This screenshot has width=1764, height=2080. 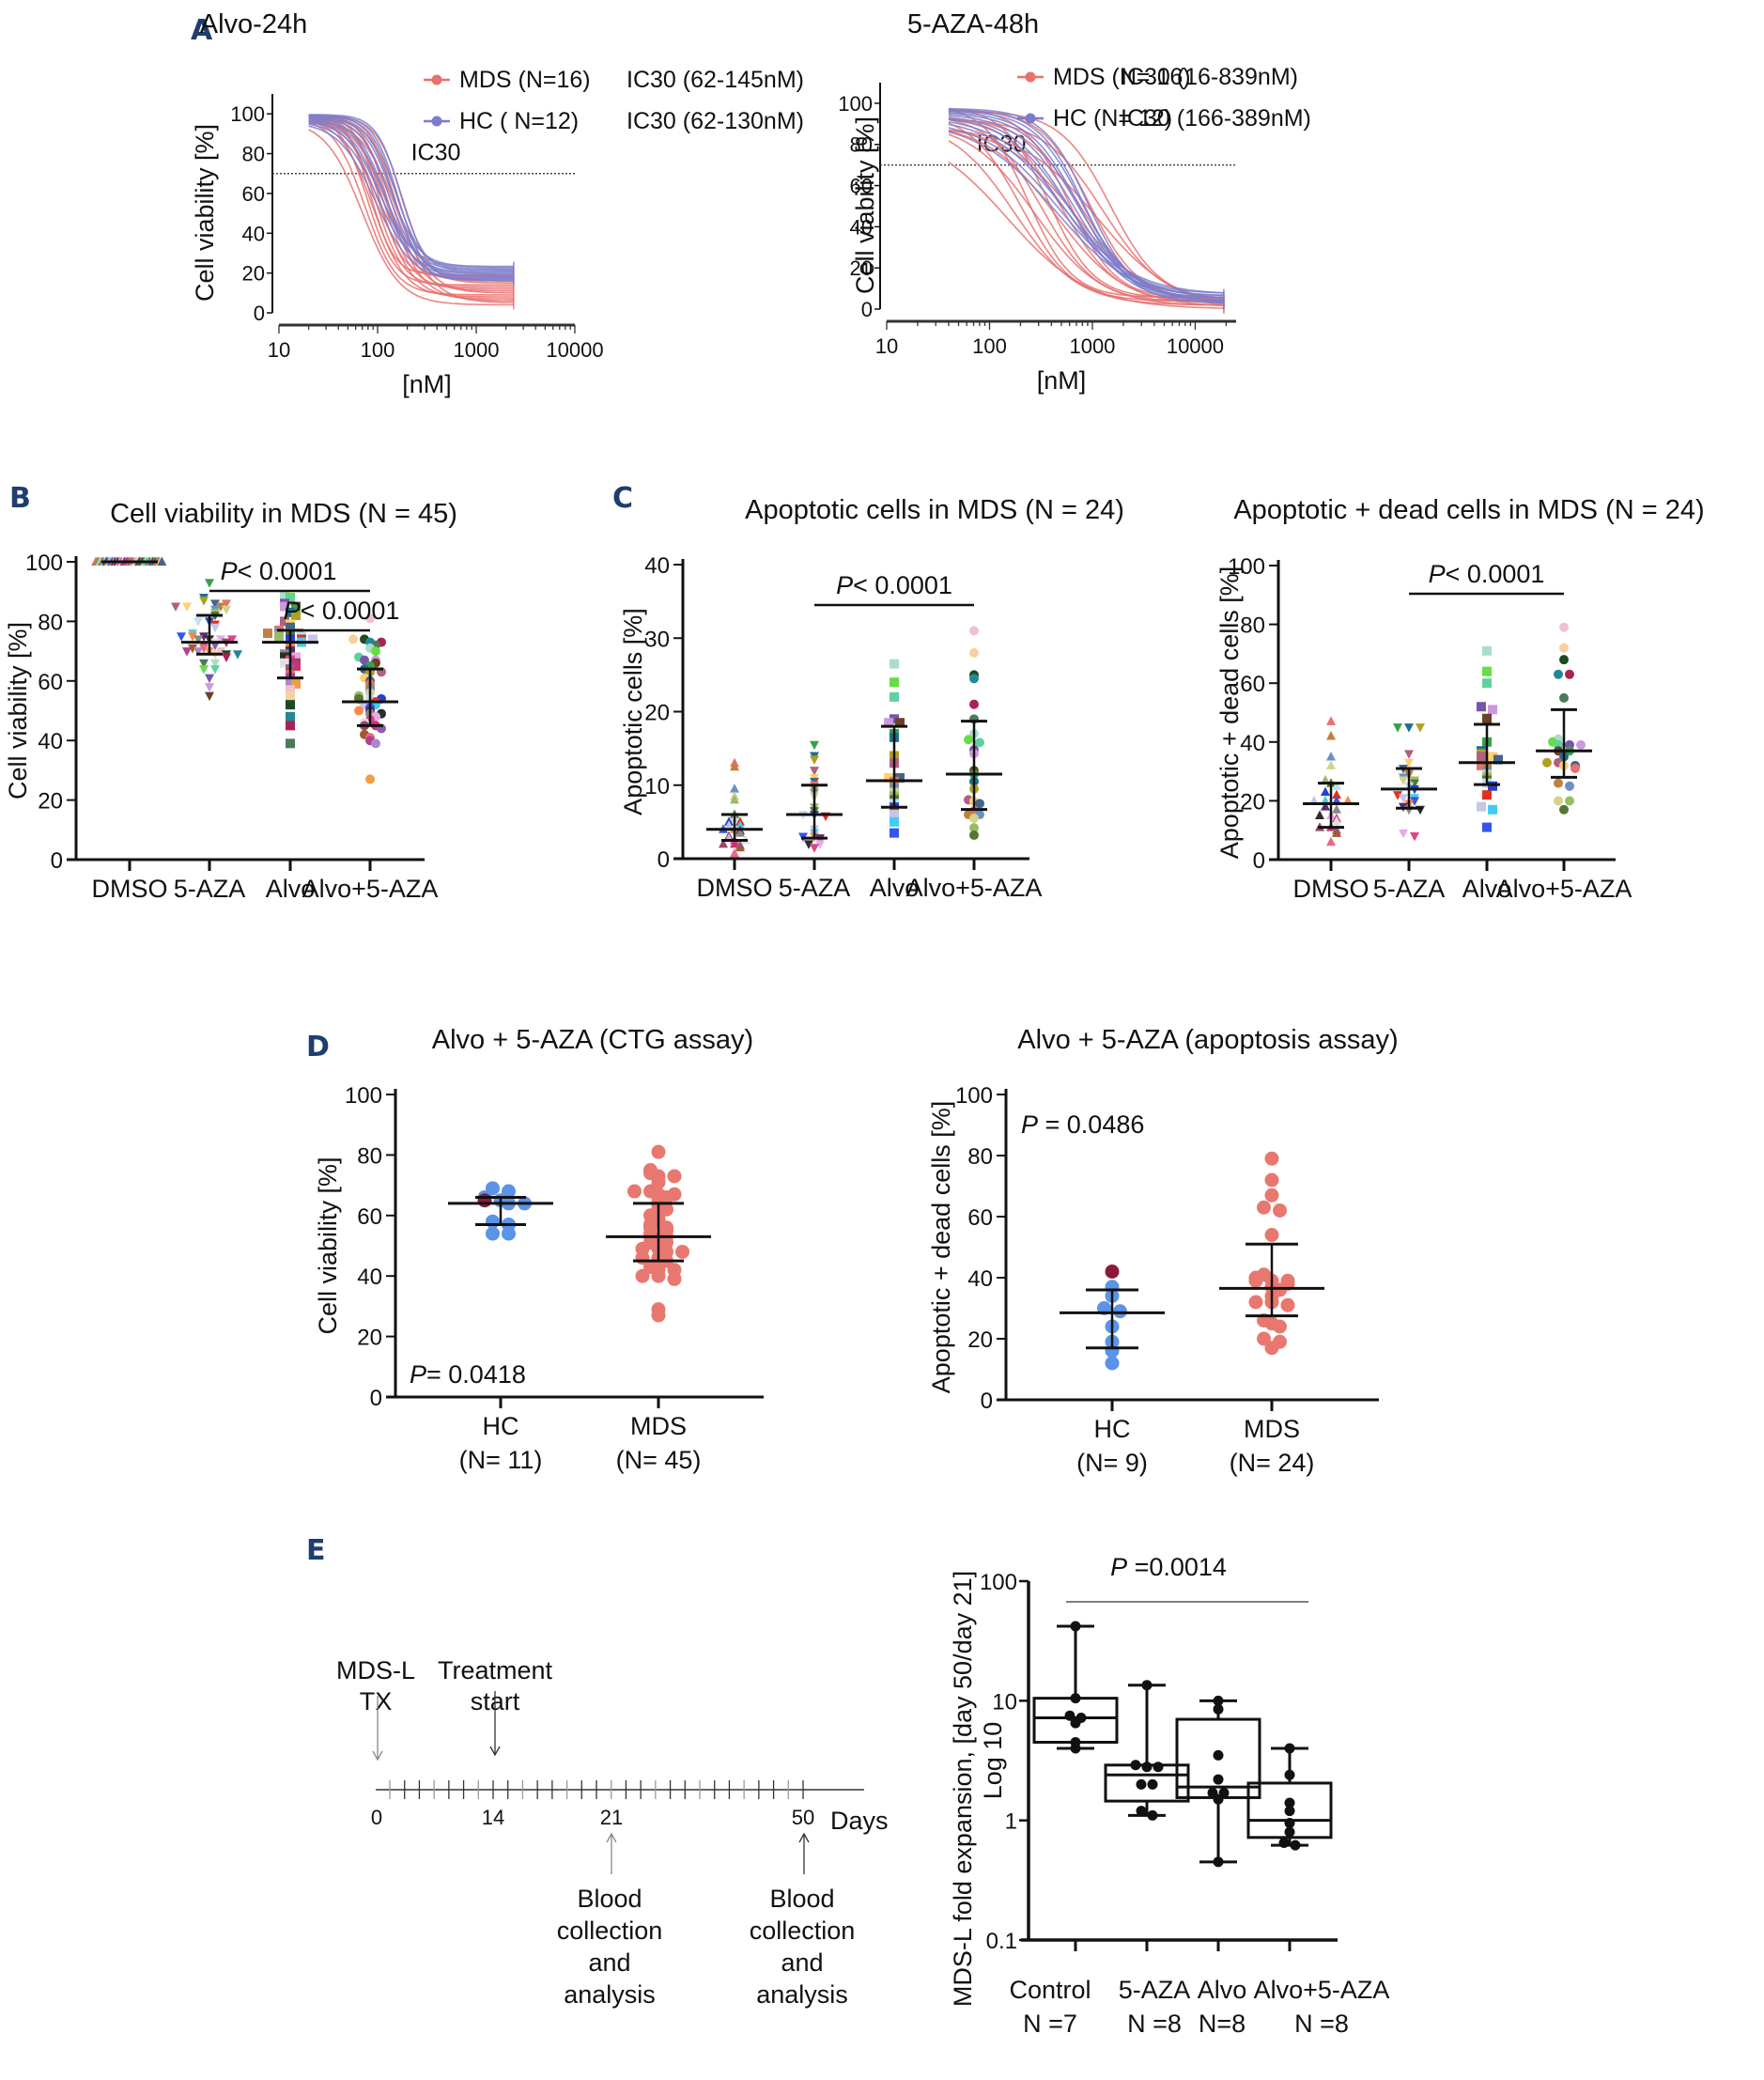 I want to click on panel-letter-d: D, so click(x=318, y=1047).